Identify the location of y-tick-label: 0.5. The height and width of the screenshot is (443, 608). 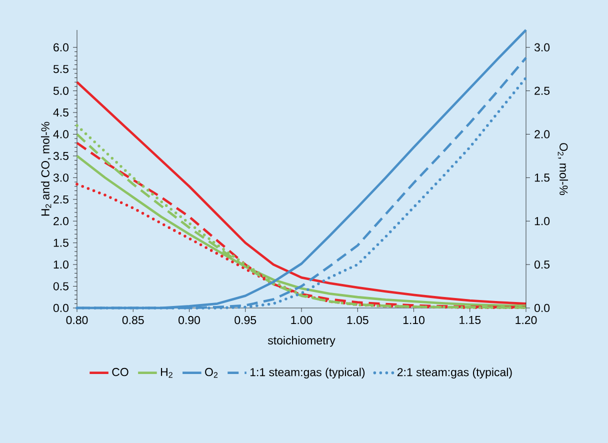
(60, 286).